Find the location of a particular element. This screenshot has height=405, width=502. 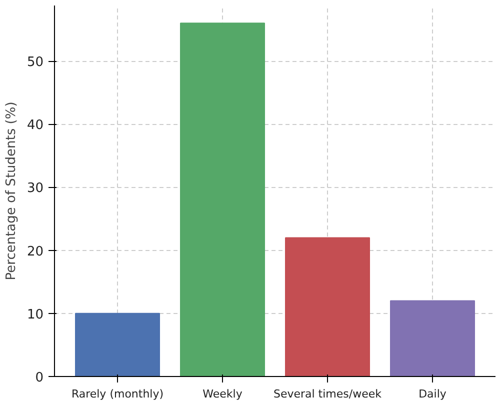

y-tick-label: 10 is located at coordinates (35, 314).